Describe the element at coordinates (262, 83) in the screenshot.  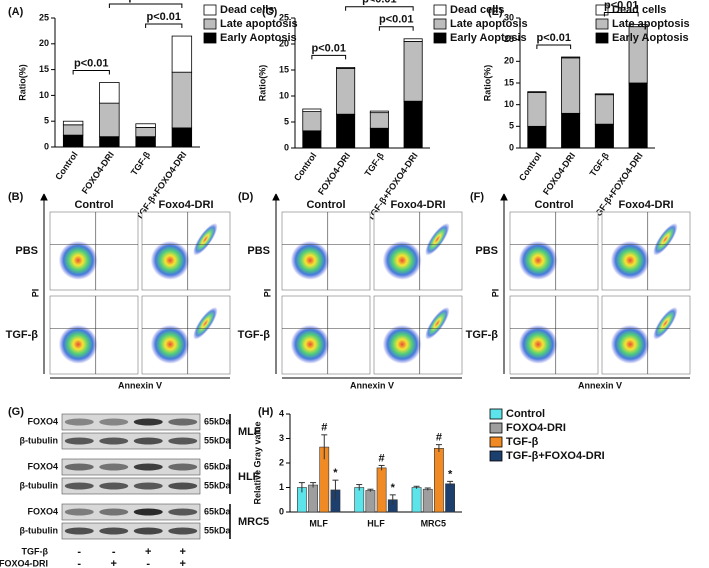
I see `y-axis-label: Ratio(%)` at that location.